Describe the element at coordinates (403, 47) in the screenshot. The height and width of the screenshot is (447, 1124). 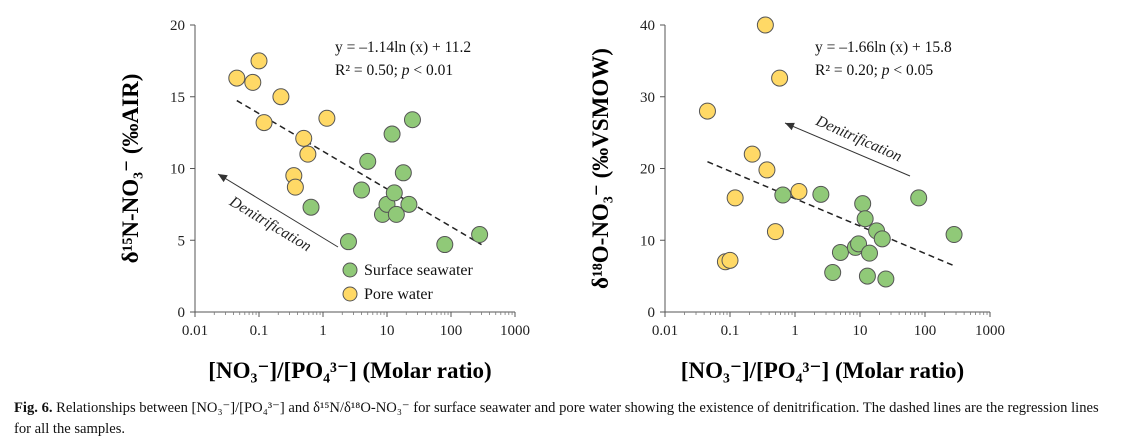
I see `regression-equation: y = –1.14ln (x) + 11.2` at that location.